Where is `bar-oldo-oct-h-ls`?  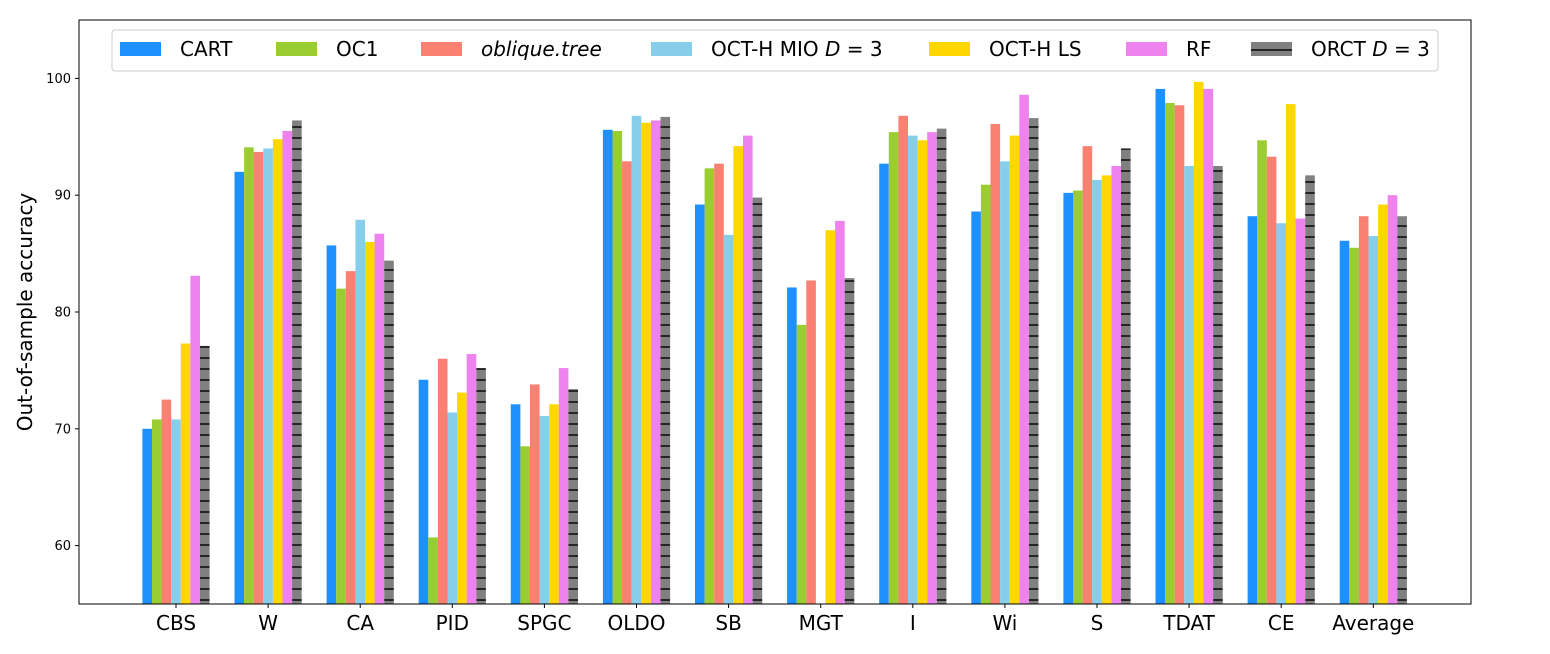 bar-oldo-oct-h-ls is located at coordinates (646, 363).